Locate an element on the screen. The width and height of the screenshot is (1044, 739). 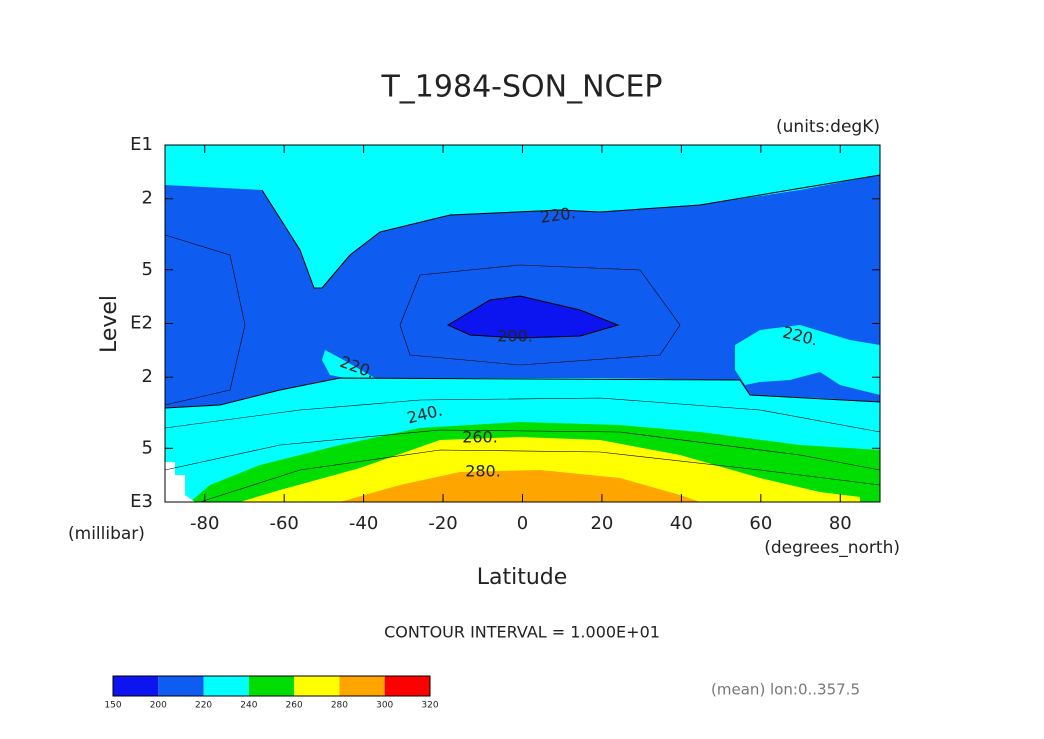
colorbar-label: 240 is located at coordinates (248, 706).